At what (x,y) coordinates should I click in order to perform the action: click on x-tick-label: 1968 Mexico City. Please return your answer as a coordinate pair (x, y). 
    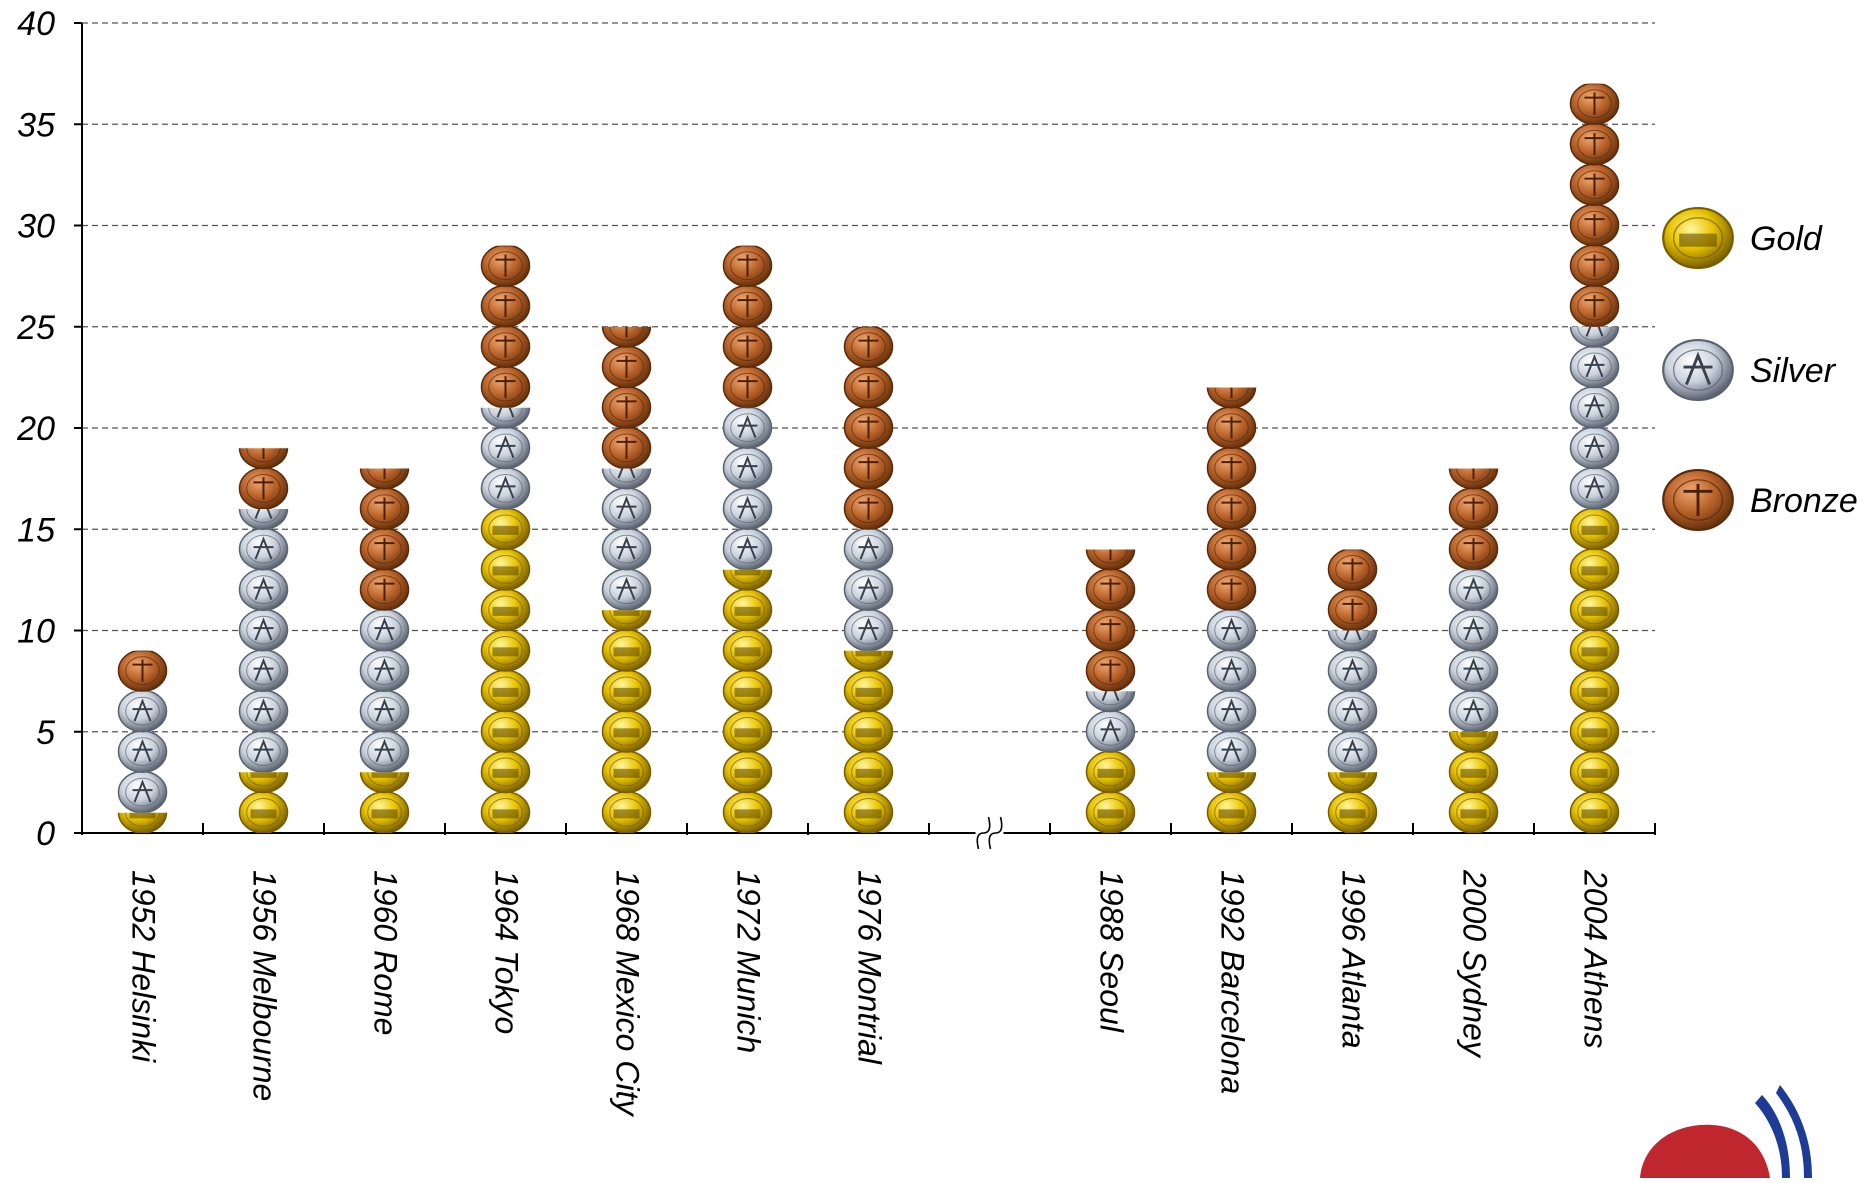
    Looking at the image, I should click on (628, 993).